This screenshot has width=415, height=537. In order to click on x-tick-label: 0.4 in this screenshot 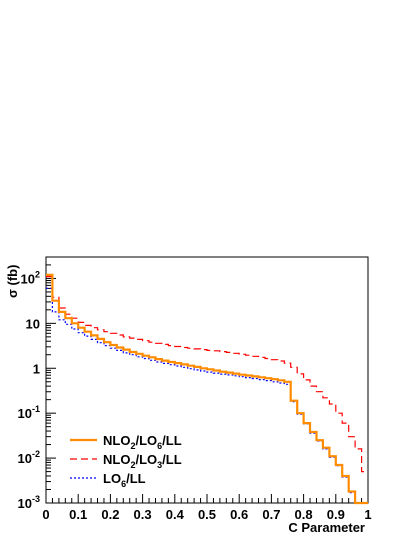, I will do `click(175, 514)`.